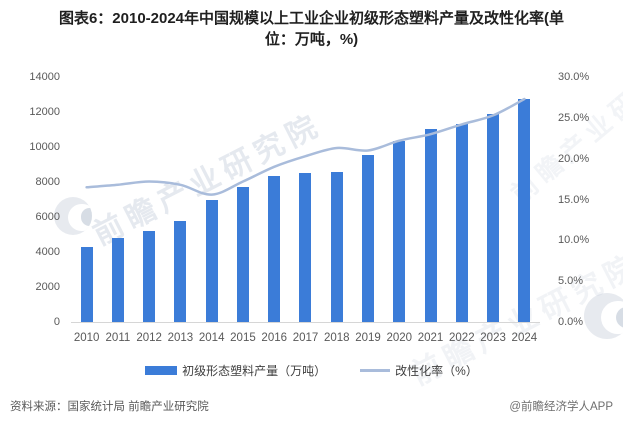 This screenshot has width=623, height=425. What do you see at coordinates (574, 117) in the screenshot?
I see `axis-tick-label: 25.0%` at bounding box center [574, 117].